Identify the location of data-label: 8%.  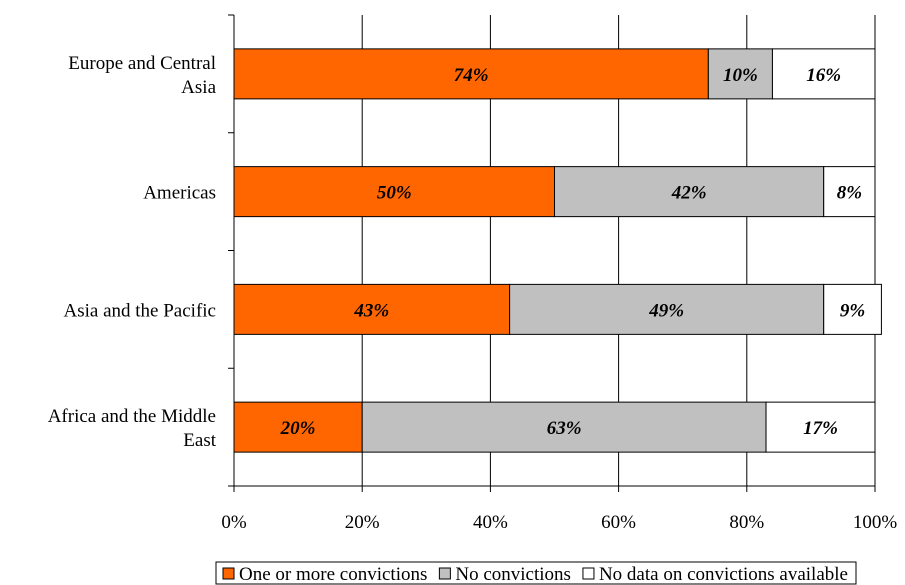
(849, 193).